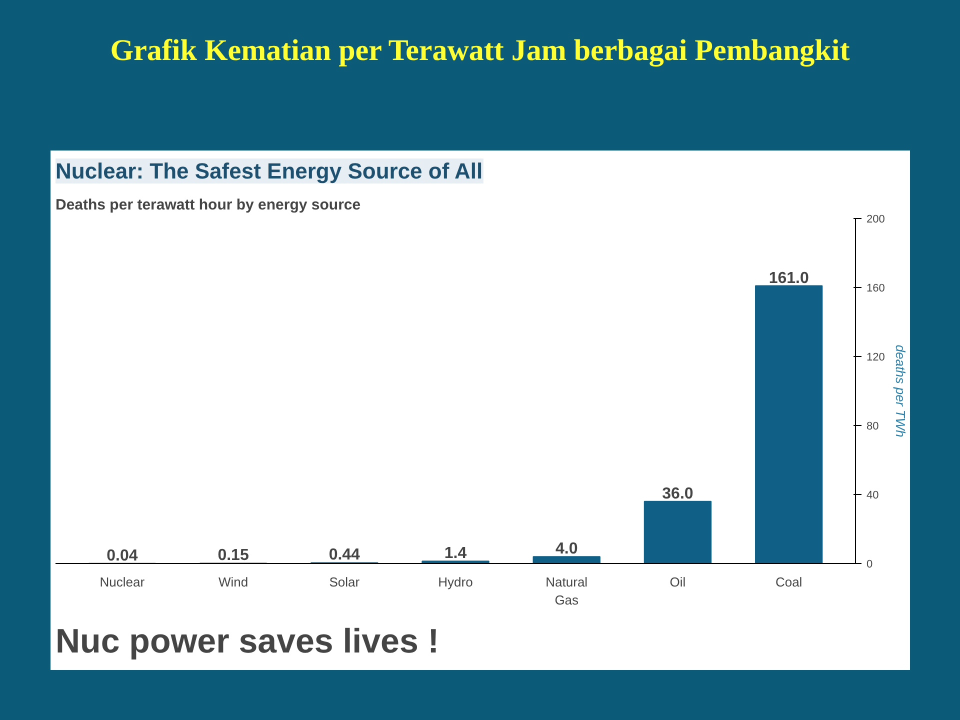 This screenshot has width=960, height=720. Describe the element at coordinates (900, 391) in the screenshot. I see `y2-axis-title: deaths per TWh` at that location.